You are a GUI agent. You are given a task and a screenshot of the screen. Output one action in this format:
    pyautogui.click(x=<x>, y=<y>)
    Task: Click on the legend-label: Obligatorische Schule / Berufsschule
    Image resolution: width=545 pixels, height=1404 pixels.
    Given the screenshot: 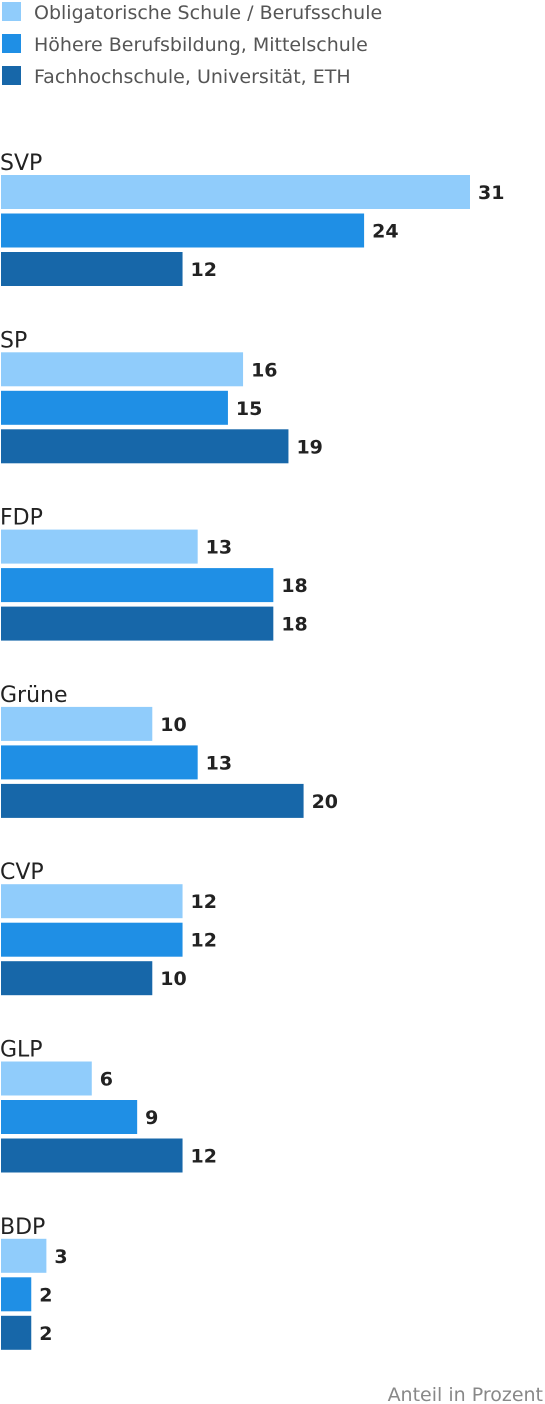 What is the action you would take?
    pyautogui.click(x=208, y=13)
    